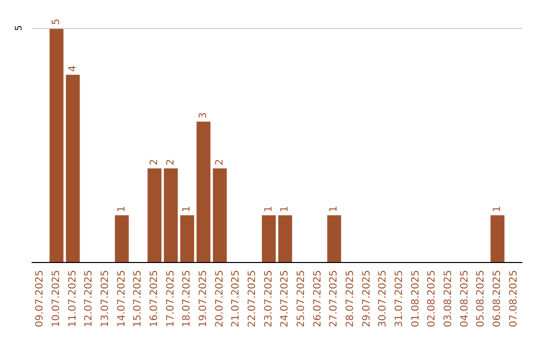 The width and height of the screenshot is (540, 340). Describe the element at coordinates (481, 299) in the screenshot. I see `x-tick-label: 05.08.2025` at that location.